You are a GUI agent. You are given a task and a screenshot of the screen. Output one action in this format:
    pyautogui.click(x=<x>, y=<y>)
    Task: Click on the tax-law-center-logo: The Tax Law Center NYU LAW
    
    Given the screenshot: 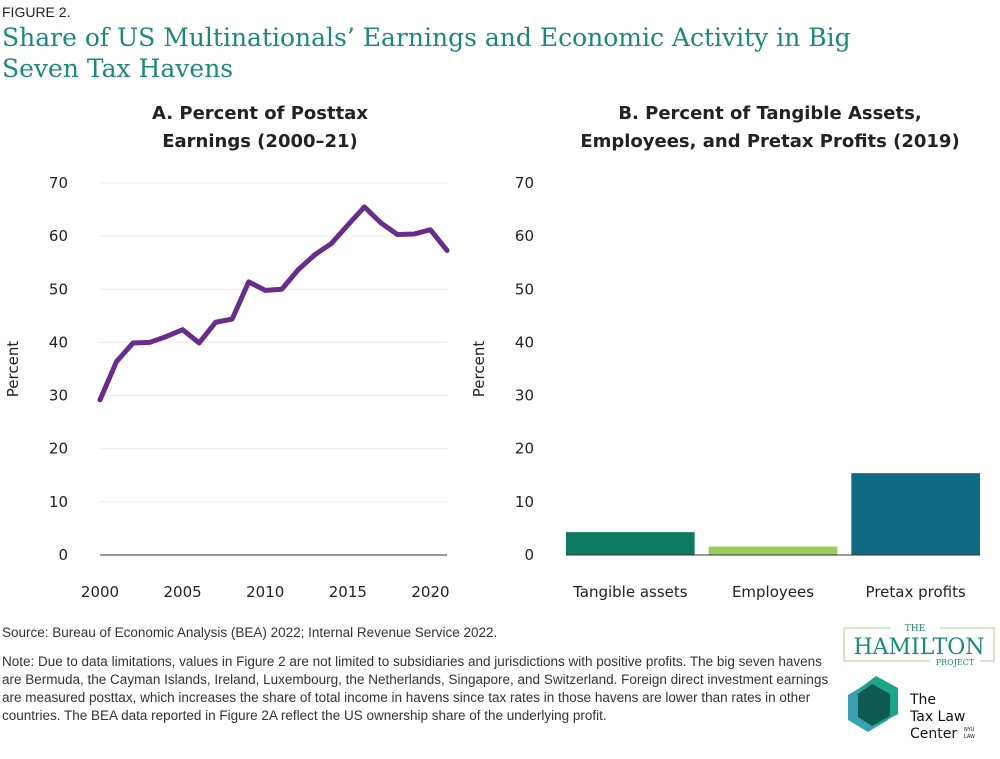 What is the action you would take?
    pyautogui.click(x=911, y=709)
    